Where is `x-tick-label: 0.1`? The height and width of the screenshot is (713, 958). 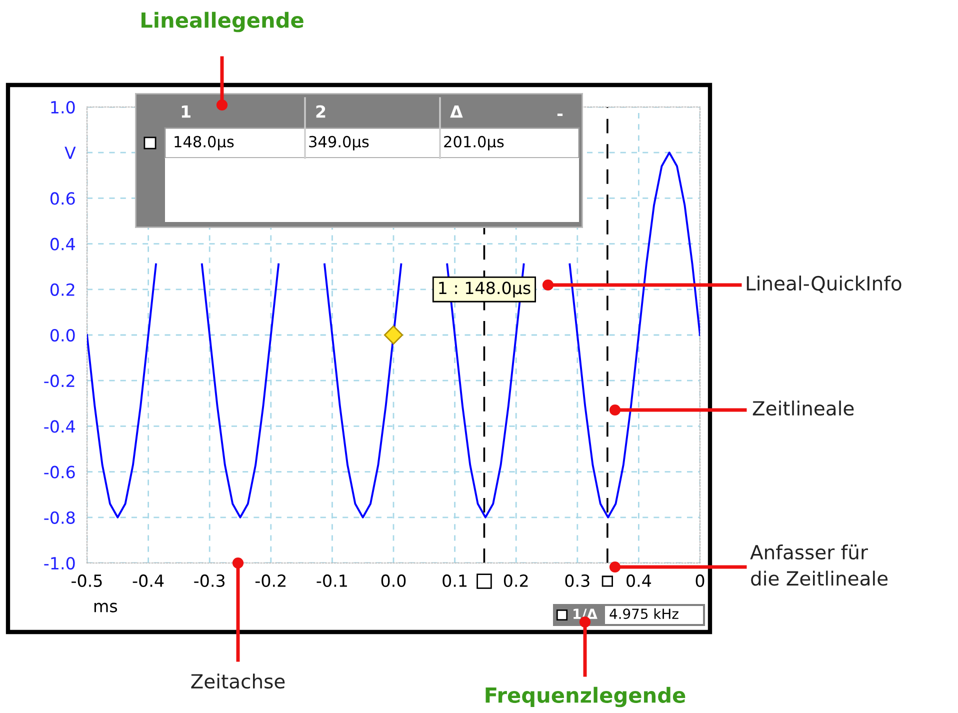 x-tick-label: 0.1 is located at coordinates (454, 581).